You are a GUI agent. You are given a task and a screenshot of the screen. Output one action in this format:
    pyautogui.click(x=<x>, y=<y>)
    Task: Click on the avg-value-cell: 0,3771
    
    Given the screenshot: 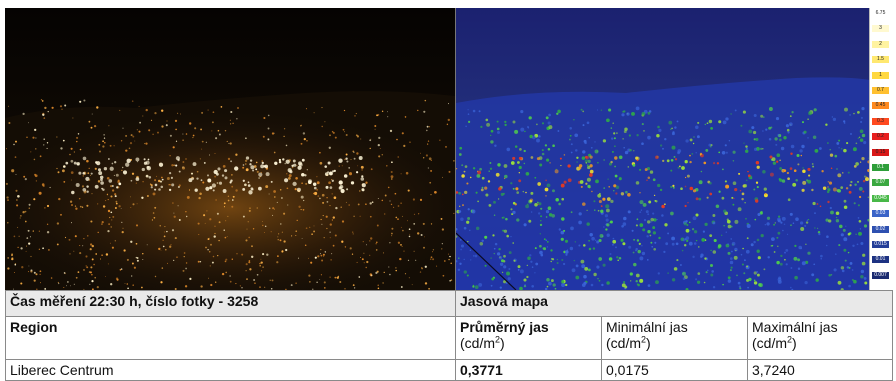 What is the action you would take?
    pyautogui.click(x=528, y=370)
    